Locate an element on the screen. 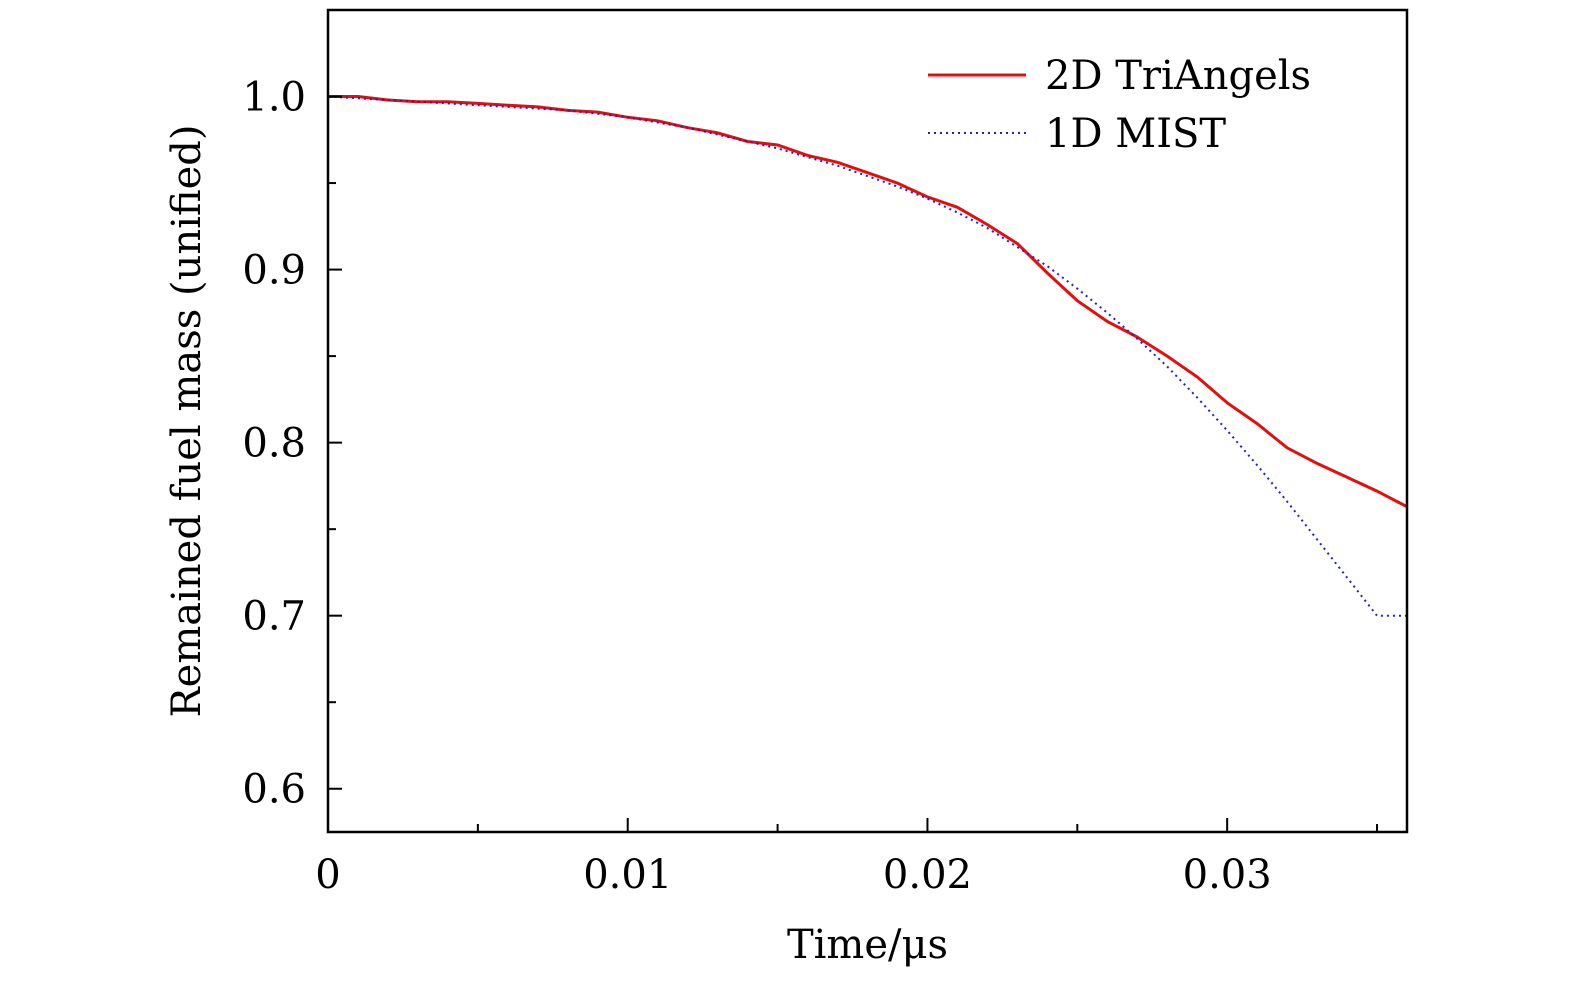  y-tick-label: 0.7 is located at coordinates (274, 617).